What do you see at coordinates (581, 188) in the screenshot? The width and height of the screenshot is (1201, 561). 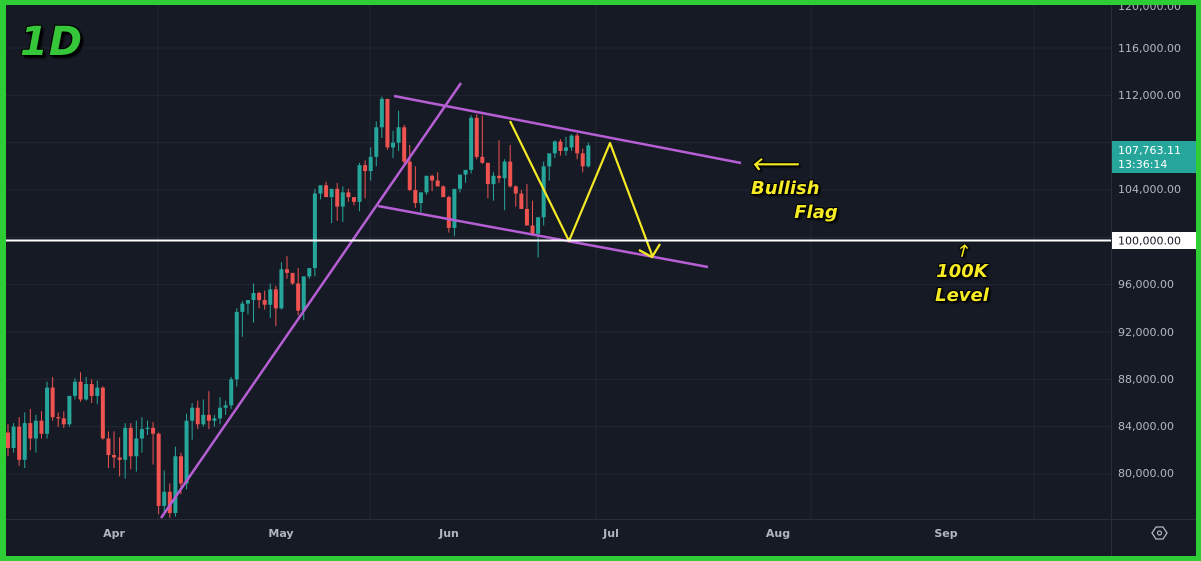 I see `projection-path` at bounding box center [581, 188].